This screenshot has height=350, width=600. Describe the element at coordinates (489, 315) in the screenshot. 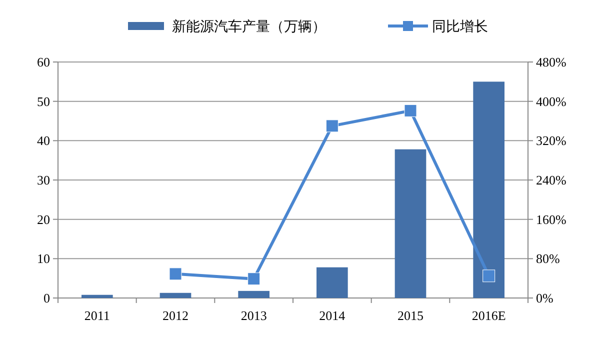

I see `x-tick-label: 2016E` at that location.